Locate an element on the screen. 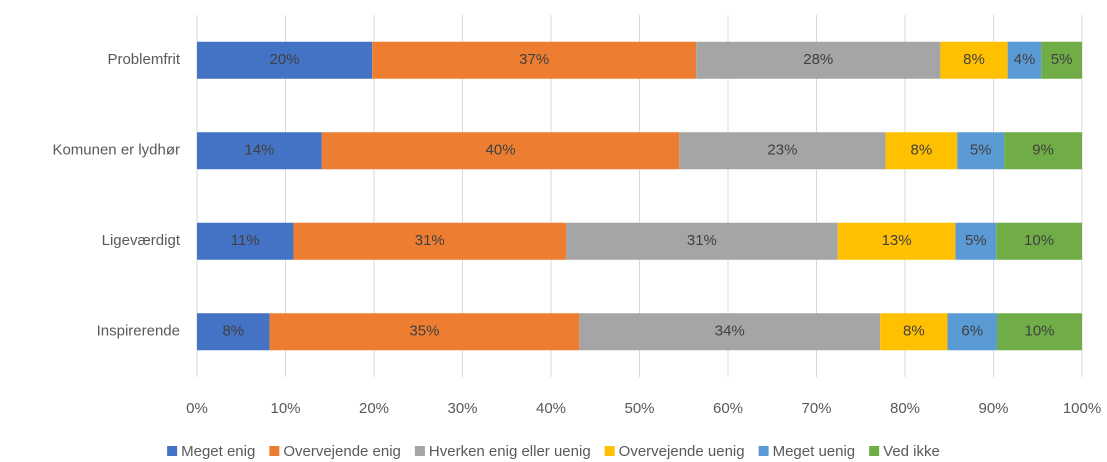 The width and height of the screenshot is (1107, 462). legend-label: Meget enig is located at coordinates (218, 451).